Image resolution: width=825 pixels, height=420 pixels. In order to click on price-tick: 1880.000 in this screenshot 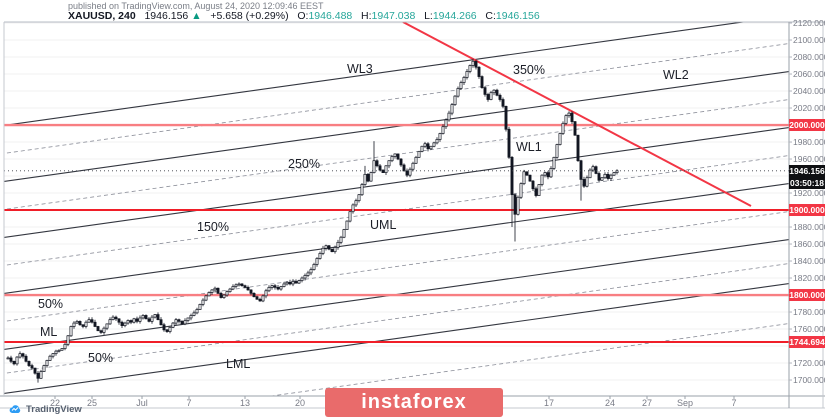, I will do `click(809, 227)`.